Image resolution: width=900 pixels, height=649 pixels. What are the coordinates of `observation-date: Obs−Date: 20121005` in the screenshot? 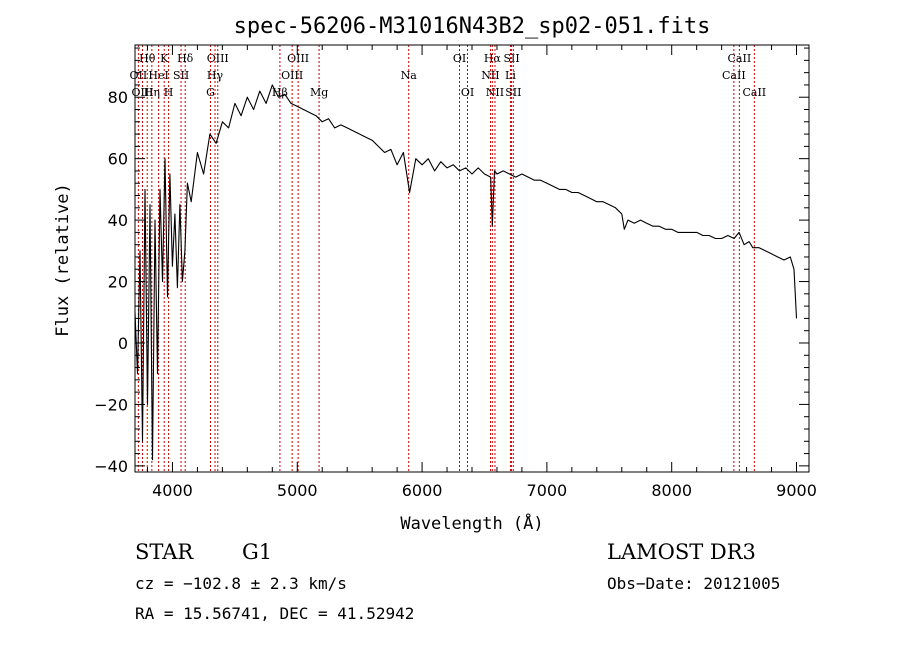 It's located at (694, 583).